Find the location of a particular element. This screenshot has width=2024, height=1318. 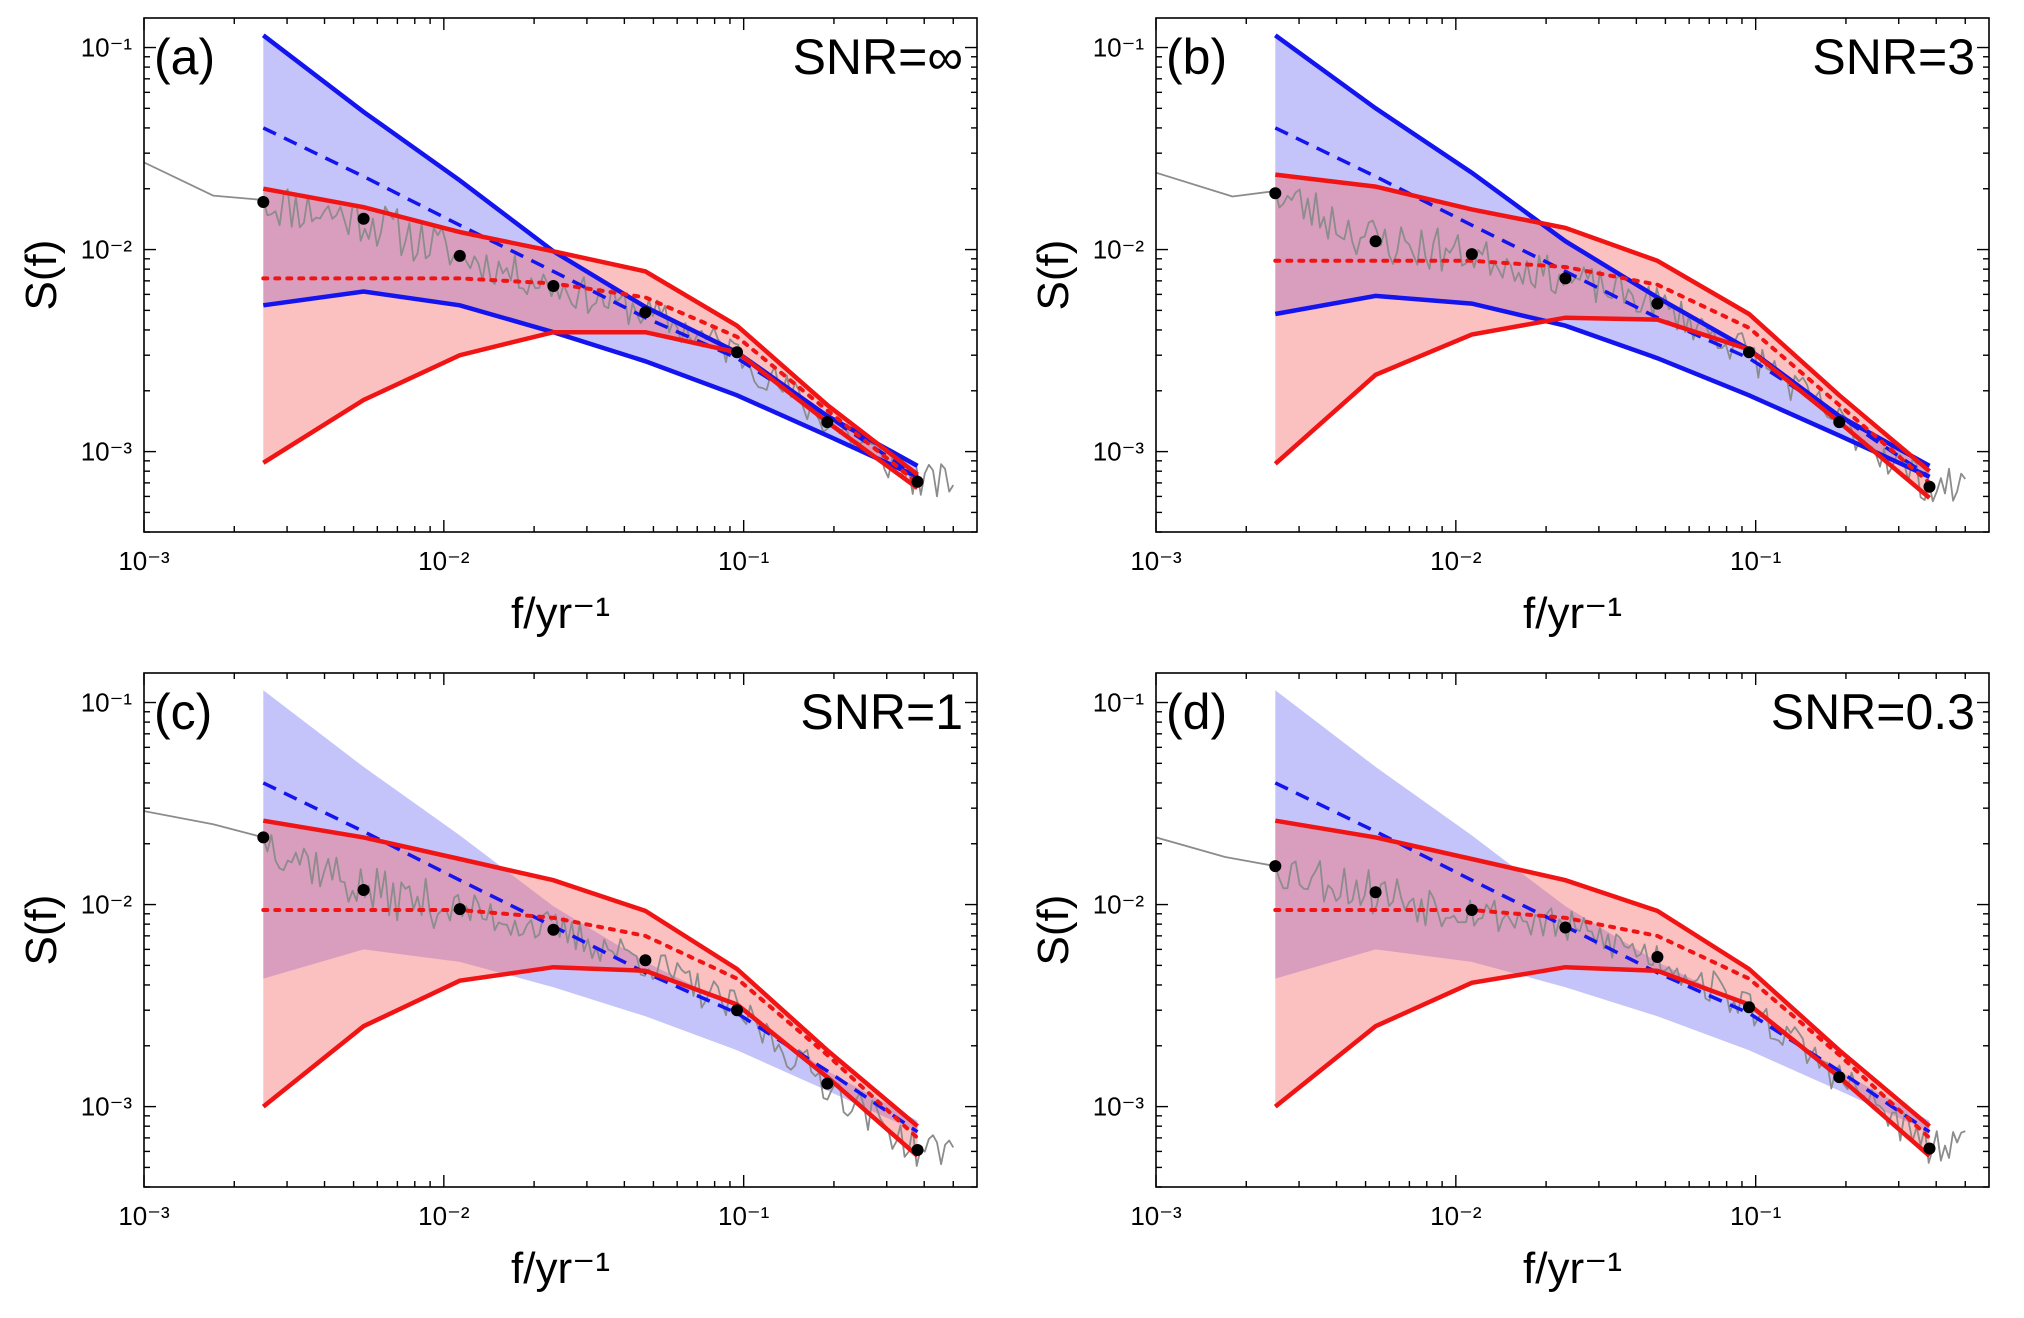

snr-annotation: SNR=0.3 is located at coordinates (1873, 712).